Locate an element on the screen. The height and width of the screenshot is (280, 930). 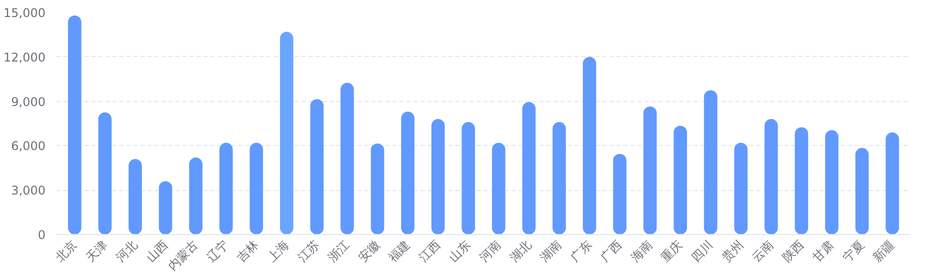
y-tick-label: 9,000 is located at coordinates (28, 101).